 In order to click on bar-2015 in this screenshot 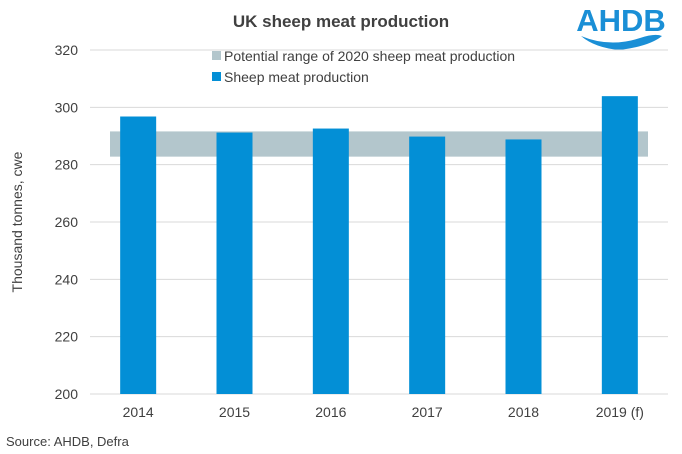, I will do `click(234, 263)`.